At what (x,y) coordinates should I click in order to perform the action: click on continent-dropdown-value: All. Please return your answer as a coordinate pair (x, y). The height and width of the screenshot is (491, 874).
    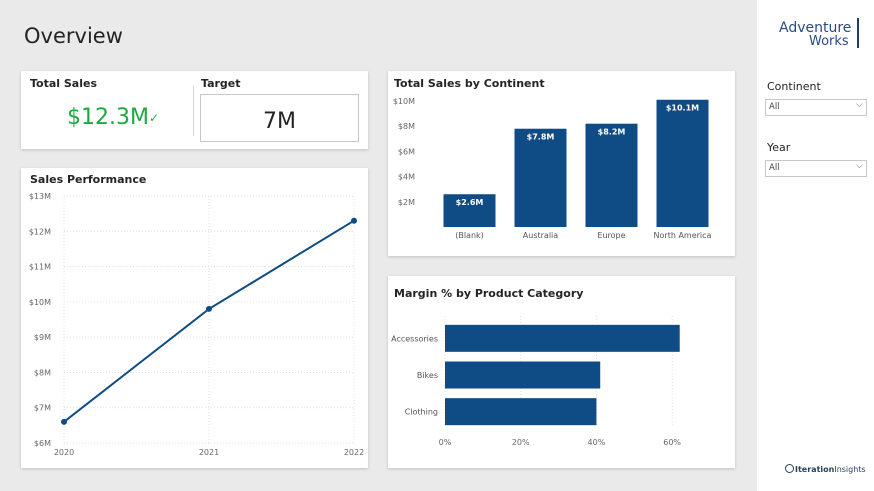
    Looking at the image, I should click on (774, 107).